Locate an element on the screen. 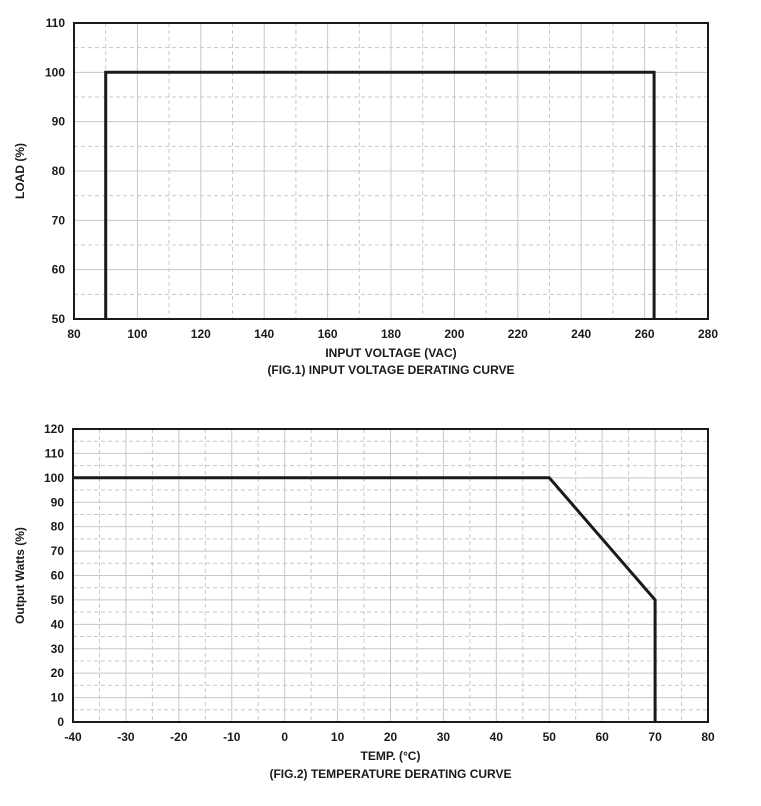 This screenshot has height=806, width=761. fig2-x-tick-label: 70 is located at coordinates (655, 737).